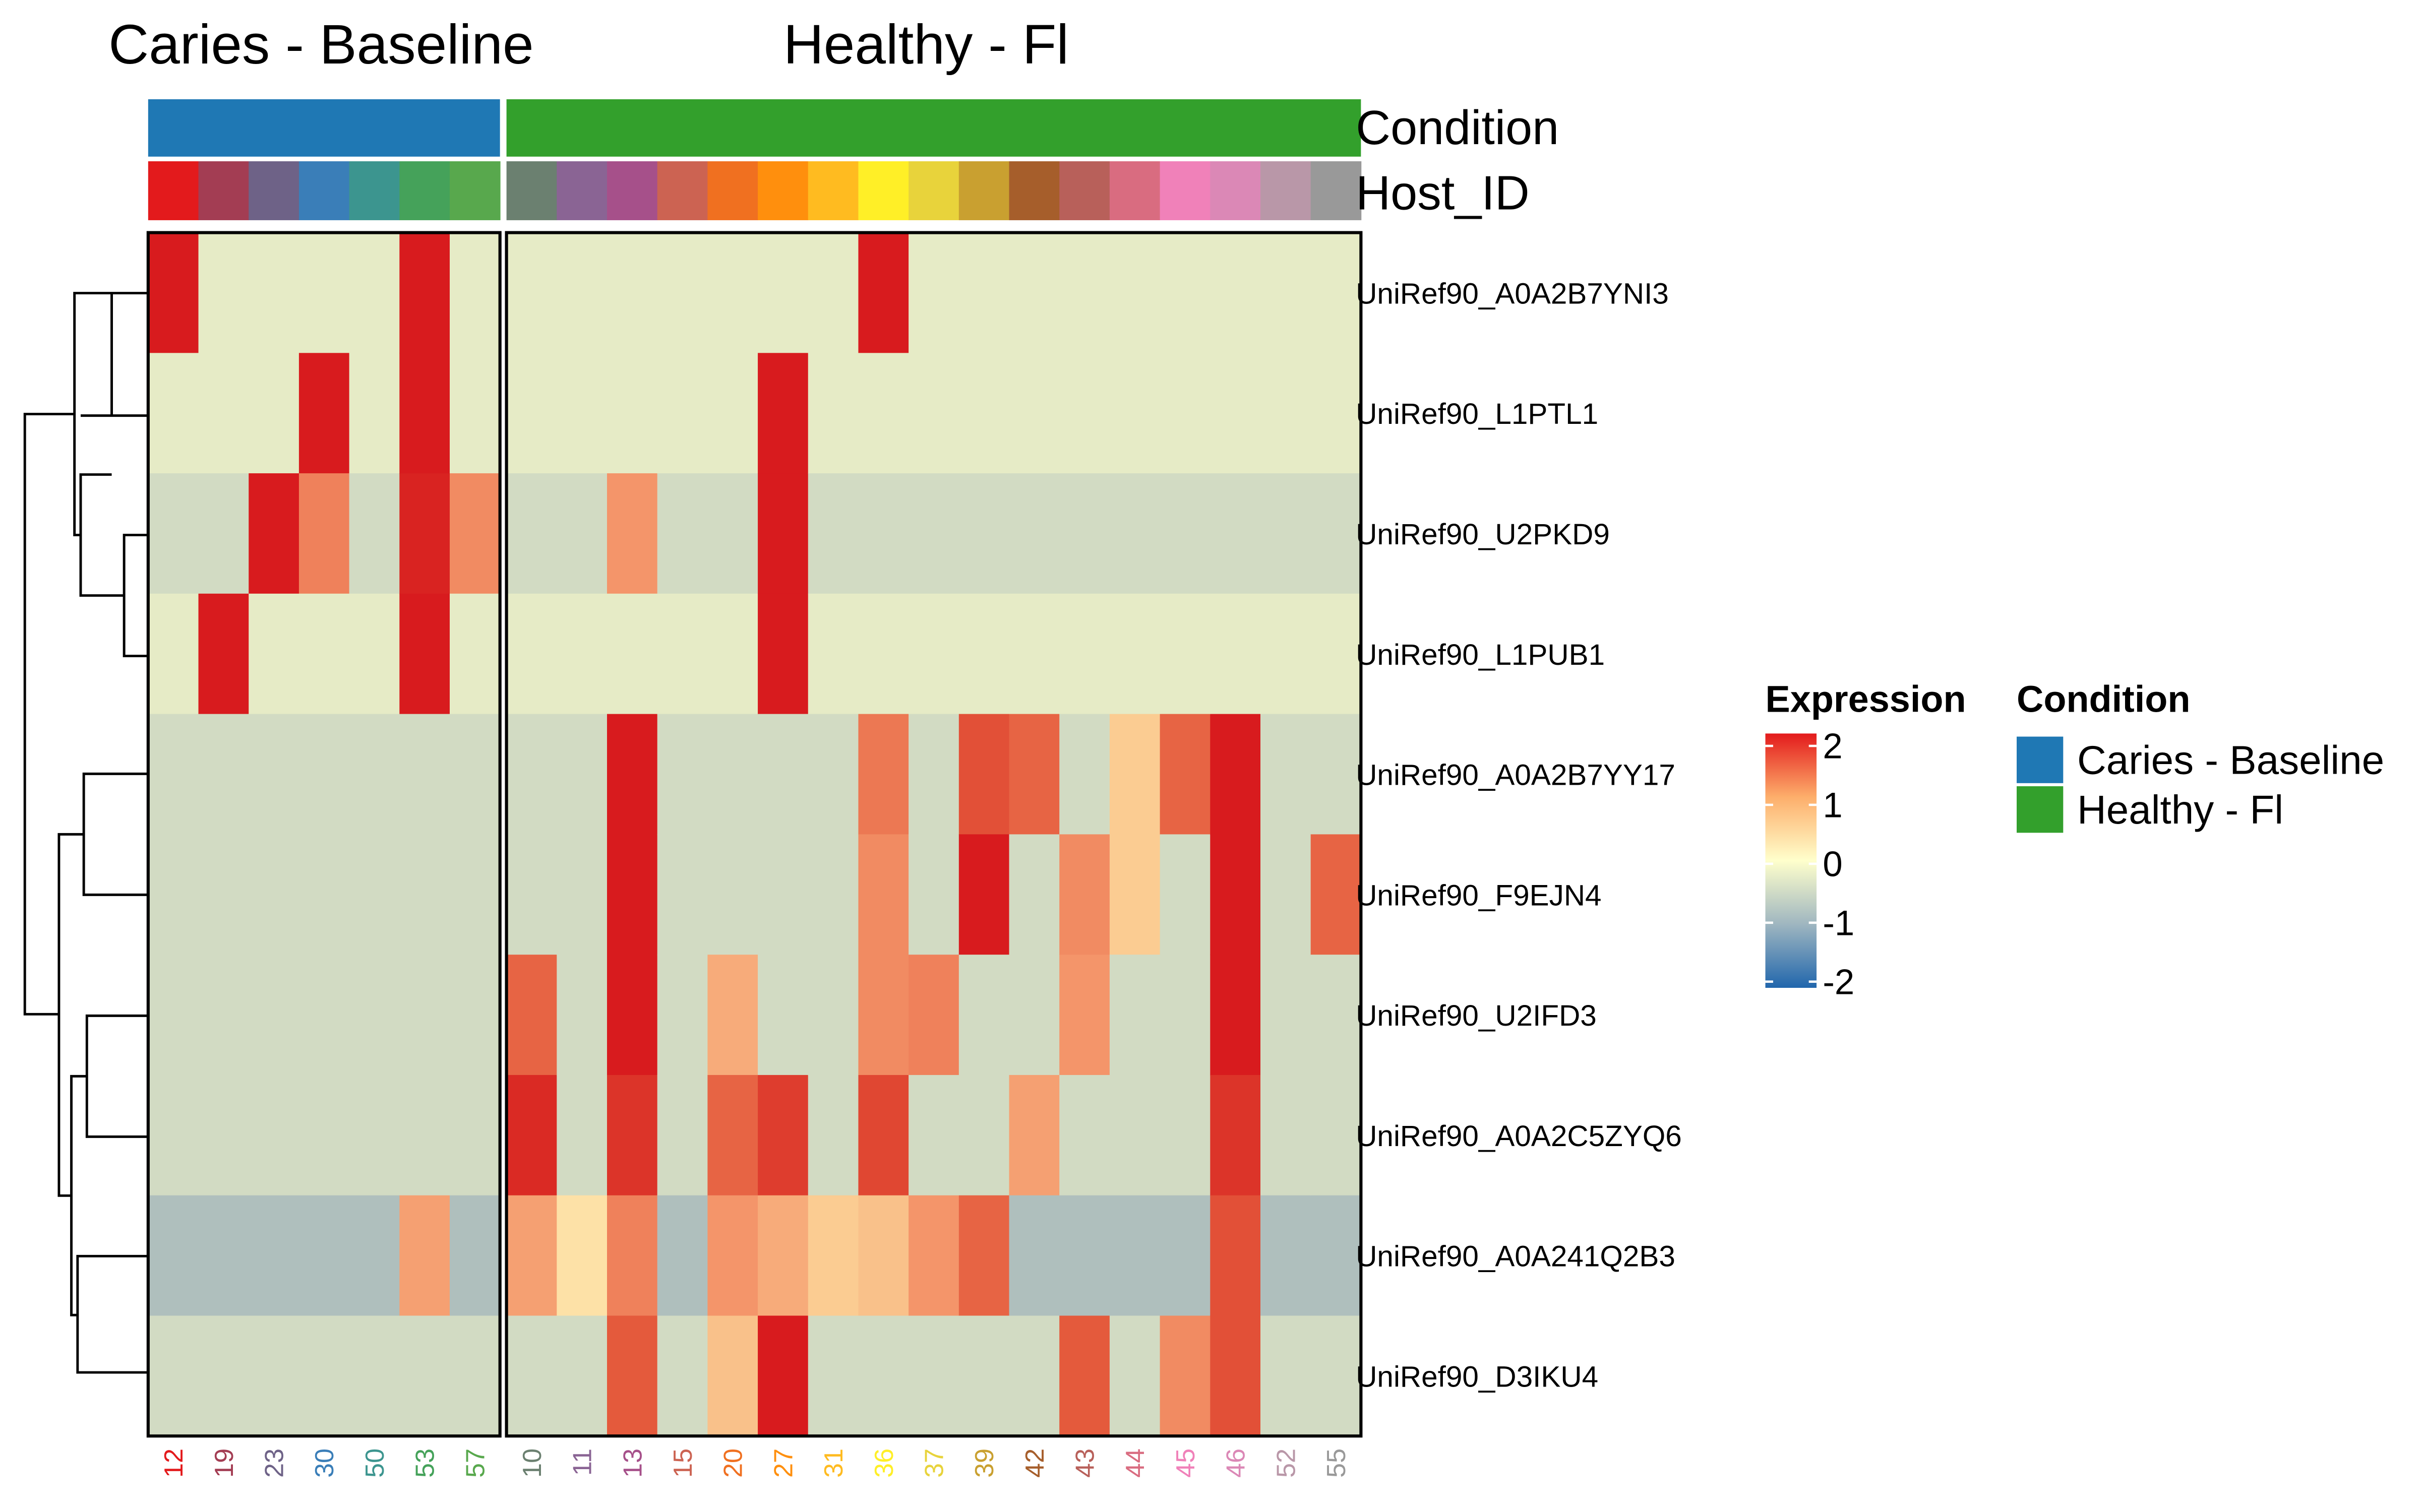  What do you see at coordinates (1457, 160) in the screenshot?
I see `annotation-labels: Condition Host_ID` at bounding box center [1457, 160].